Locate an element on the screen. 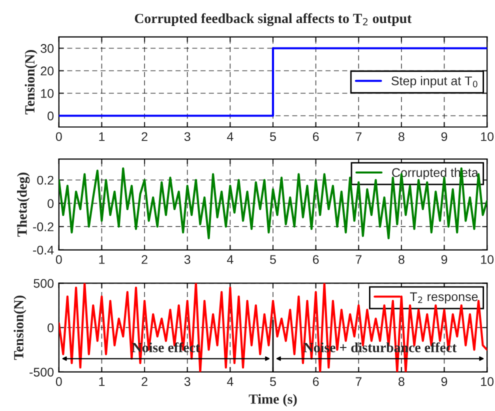 The height and width of the screenshot is (411, 495). y-tick-label: -0.4 is located at coordinates (43, 250).